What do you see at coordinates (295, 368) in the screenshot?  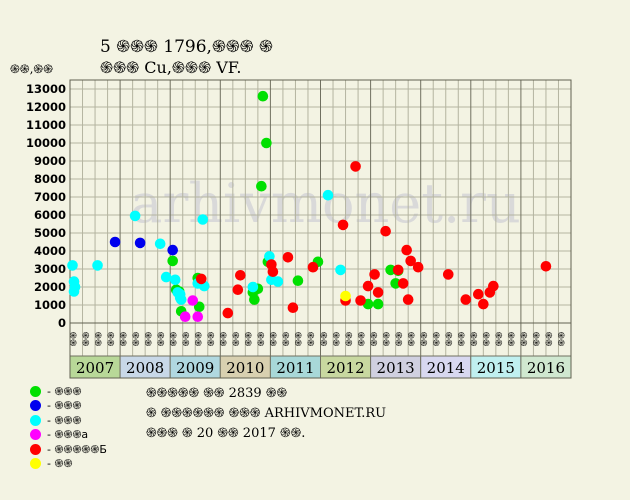 I see `year-label: 2011` at bounding box center [295, 368].